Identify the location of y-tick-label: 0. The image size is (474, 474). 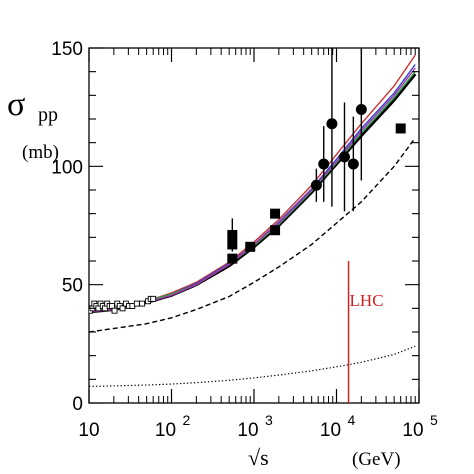
(77, 404).